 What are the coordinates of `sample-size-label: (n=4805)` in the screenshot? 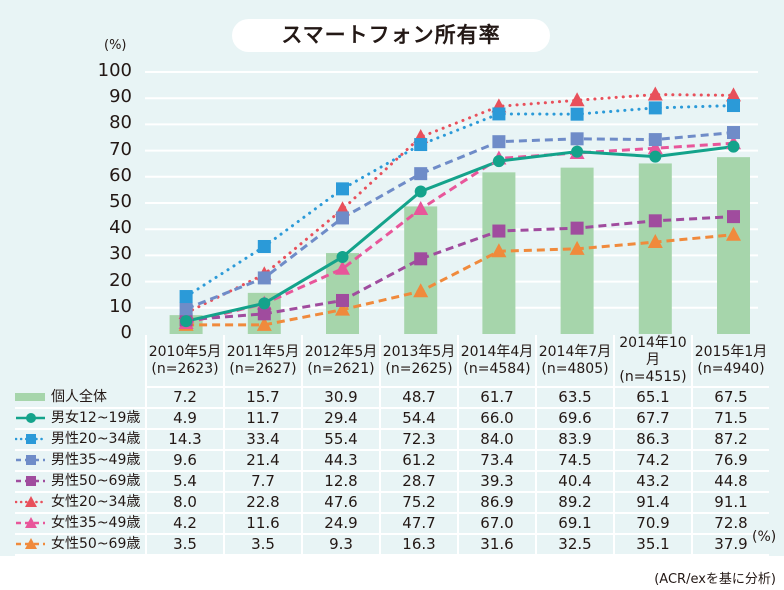 It's located at (575, 368).